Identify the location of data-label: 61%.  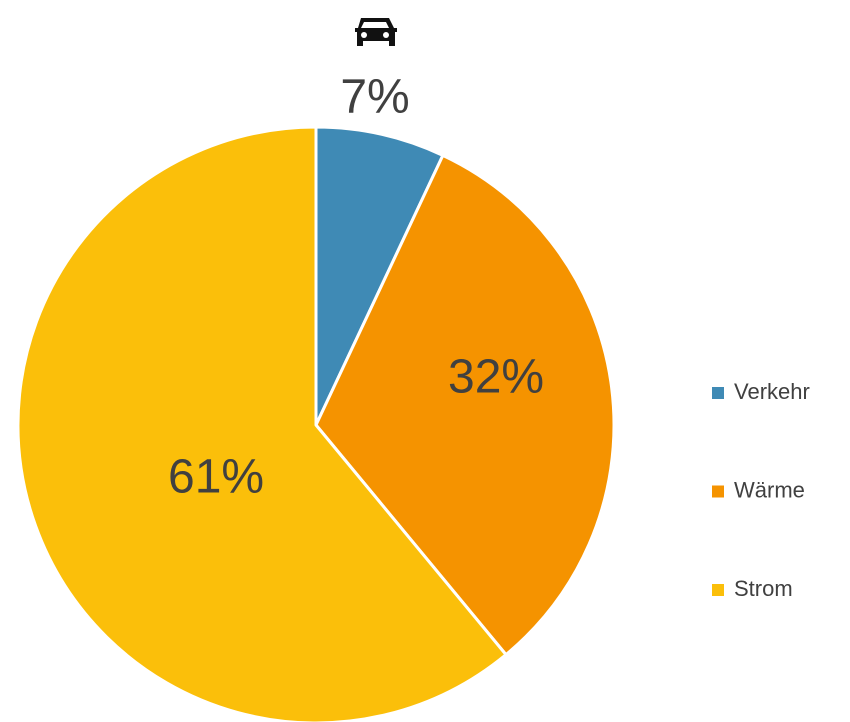
(216, 477).